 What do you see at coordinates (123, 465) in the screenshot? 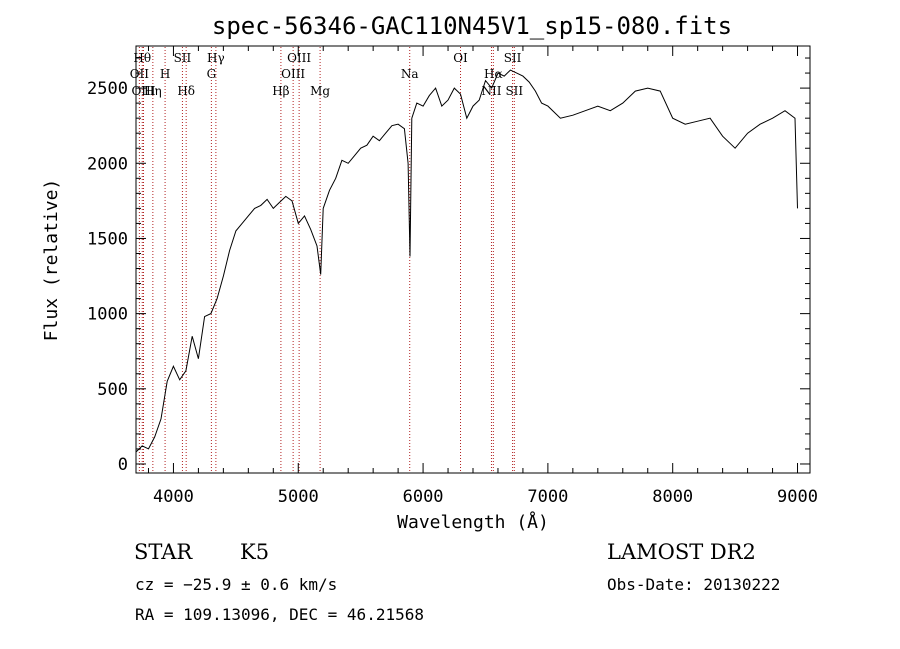
I see `y-tick-label: 0` at bounding box center [123, 465].